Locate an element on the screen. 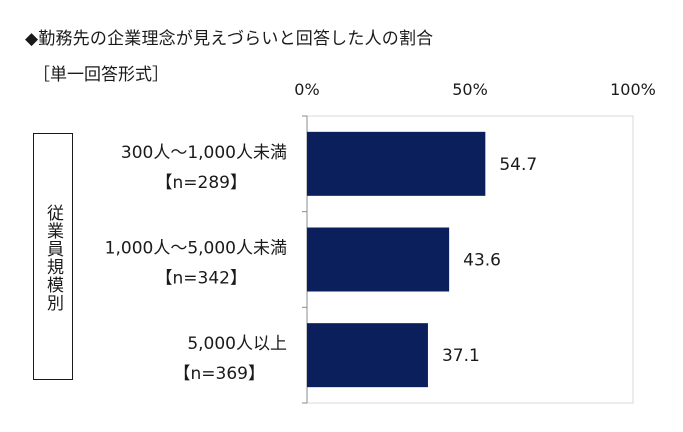 This screenshot has height=432, width=683. category-n-label: 【n=342】 is located at coordinates (201, 279).